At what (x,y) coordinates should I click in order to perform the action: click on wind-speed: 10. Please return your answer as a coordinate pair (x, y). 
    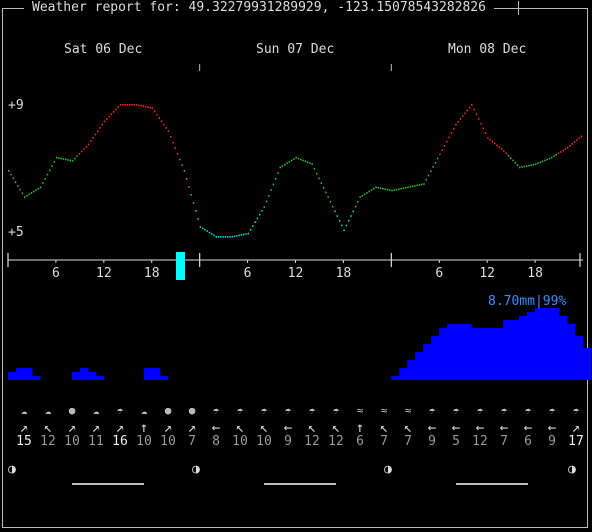
    Looking at the image, I should click on (72, 441).